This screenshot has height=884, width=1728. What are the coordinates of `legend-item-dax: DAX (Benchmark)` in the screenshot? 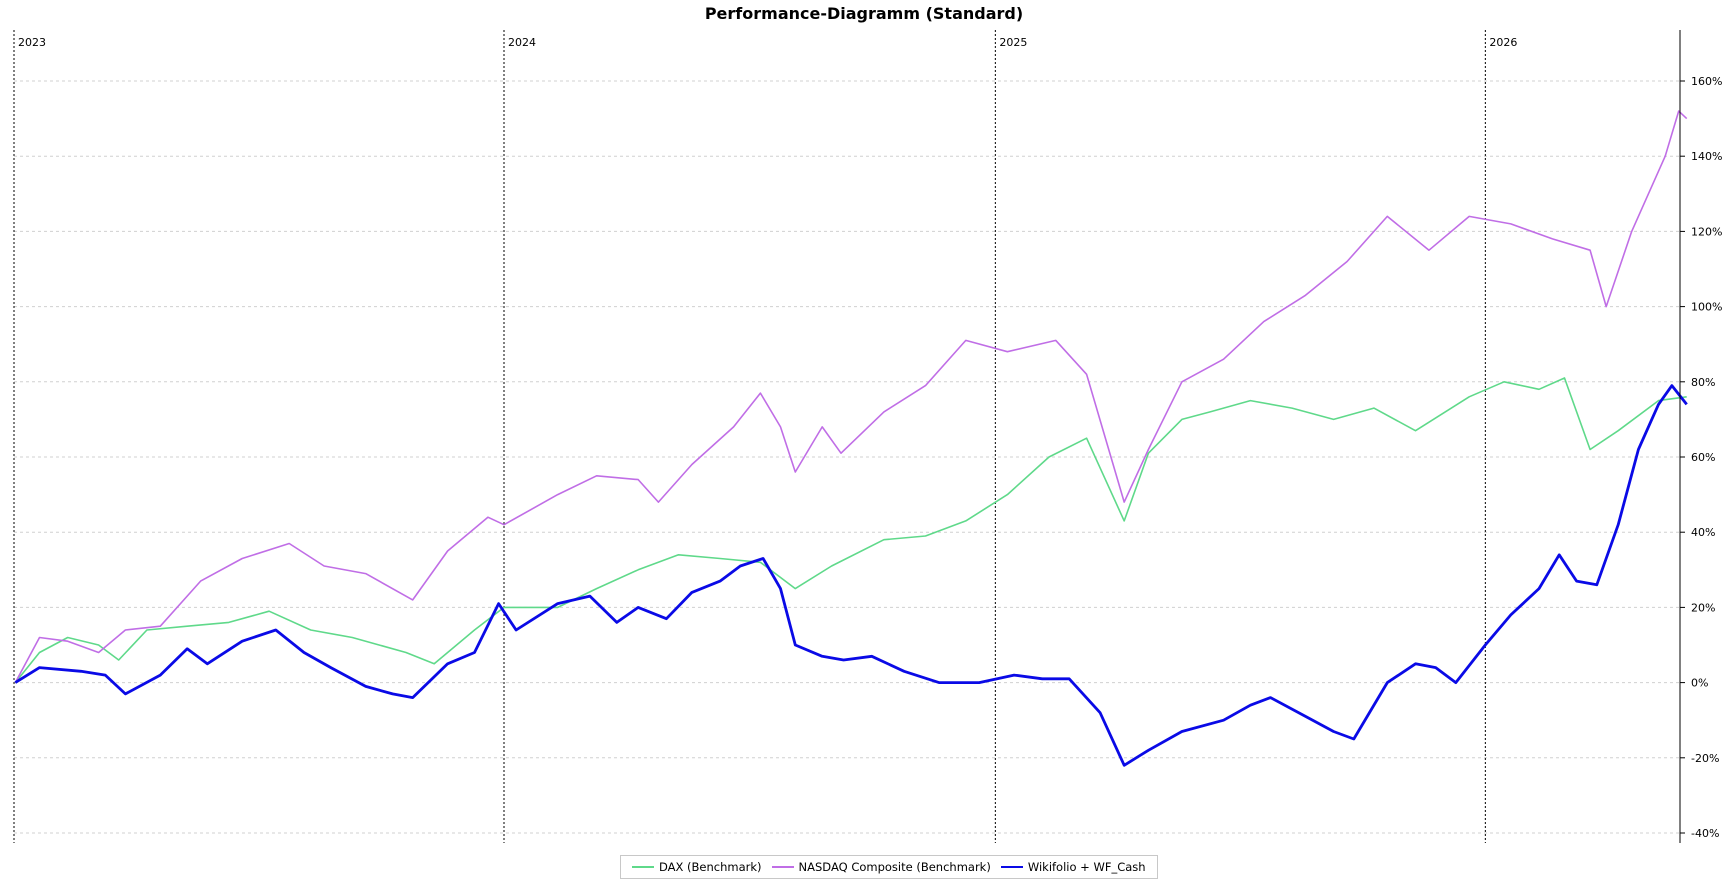 It's located at (697, 867).